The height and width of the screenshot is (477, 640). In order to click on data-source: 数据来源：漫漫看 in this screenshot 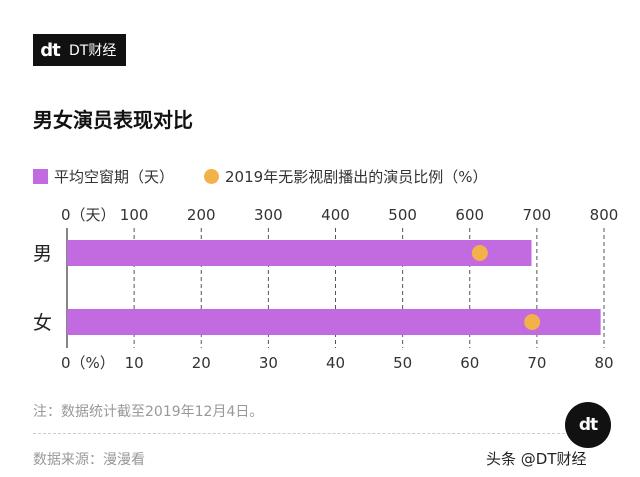, I will do `click(89, 460)`.